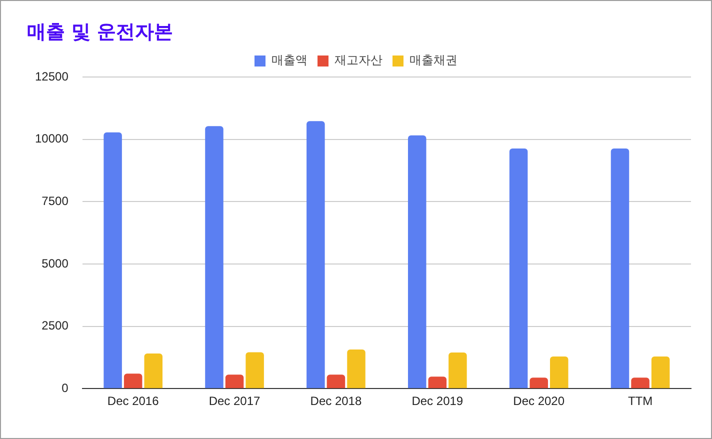  Describe the element at coordinates (55, 325) in the screenshot. I see `y-tick-label: 2500` at that location.